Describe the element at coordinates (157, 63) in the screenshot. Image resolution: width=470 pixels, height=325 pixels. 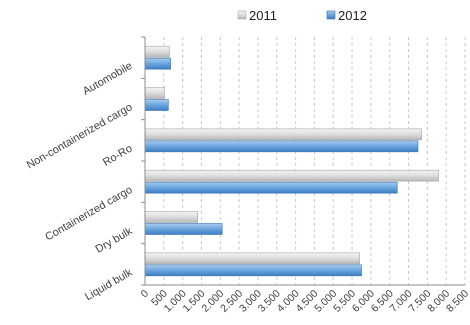
I see `bar-automobile-2012` at that location.